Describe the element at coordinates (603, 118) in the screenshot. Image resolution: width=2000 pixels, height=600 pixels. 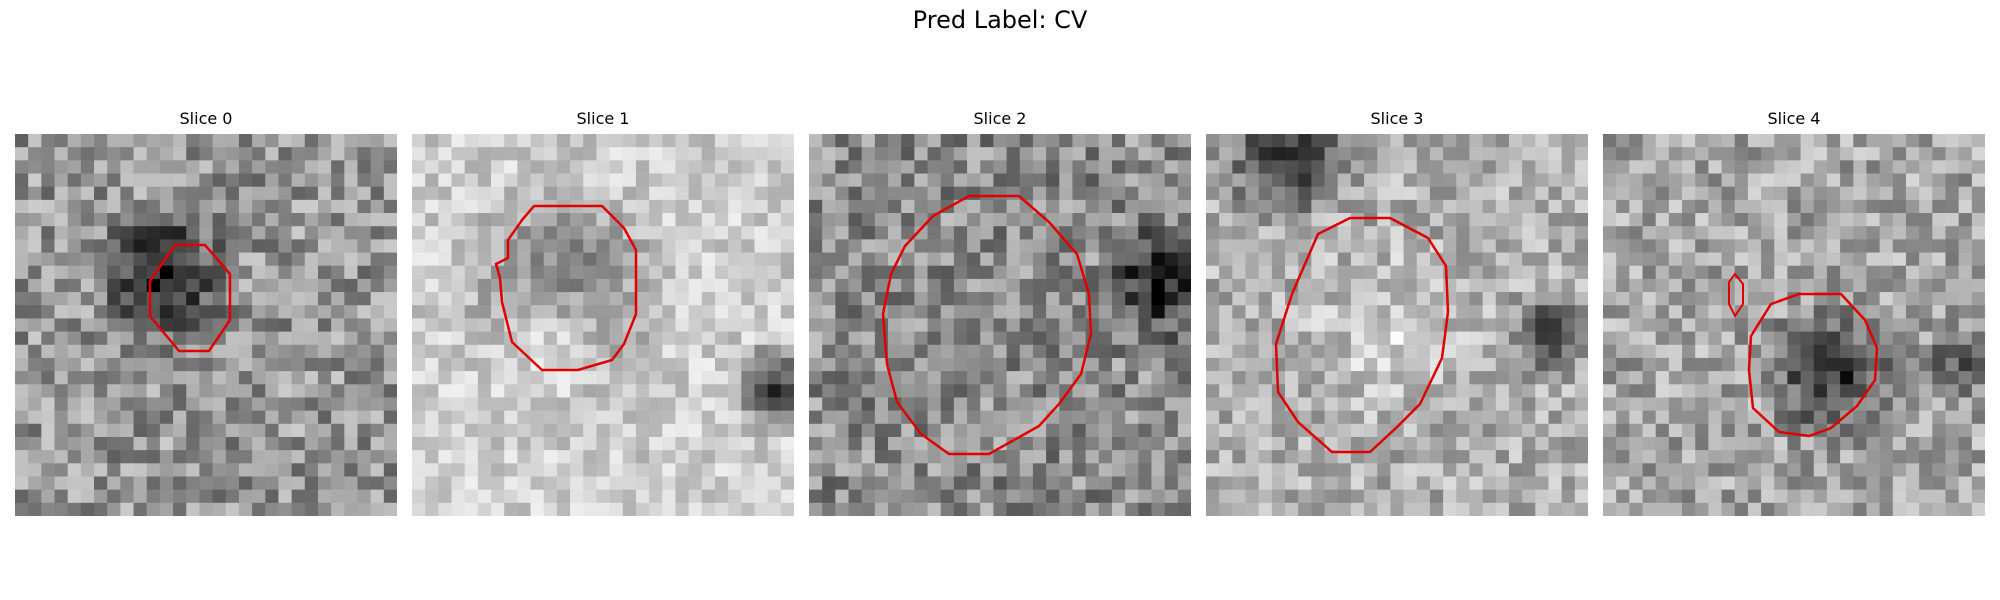
I see `slice-title-1: Slice 1` at that location.